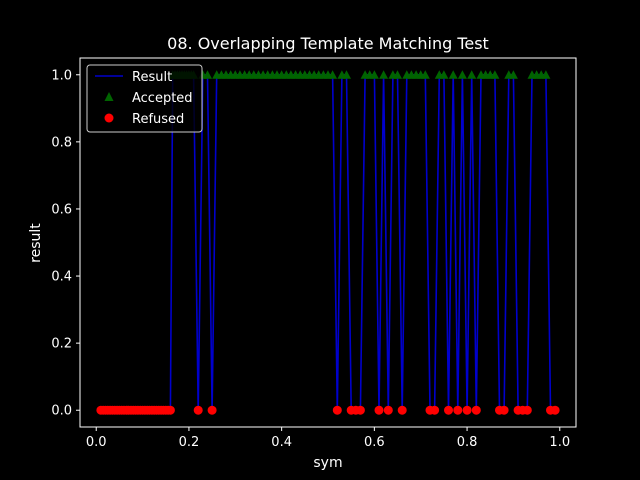 Image resolution: width=640 pixels, height=480 pixels. Describe the element at coordinates (559, 442) in the screenshot. I see `x-tick-label: 1.0` at that location.